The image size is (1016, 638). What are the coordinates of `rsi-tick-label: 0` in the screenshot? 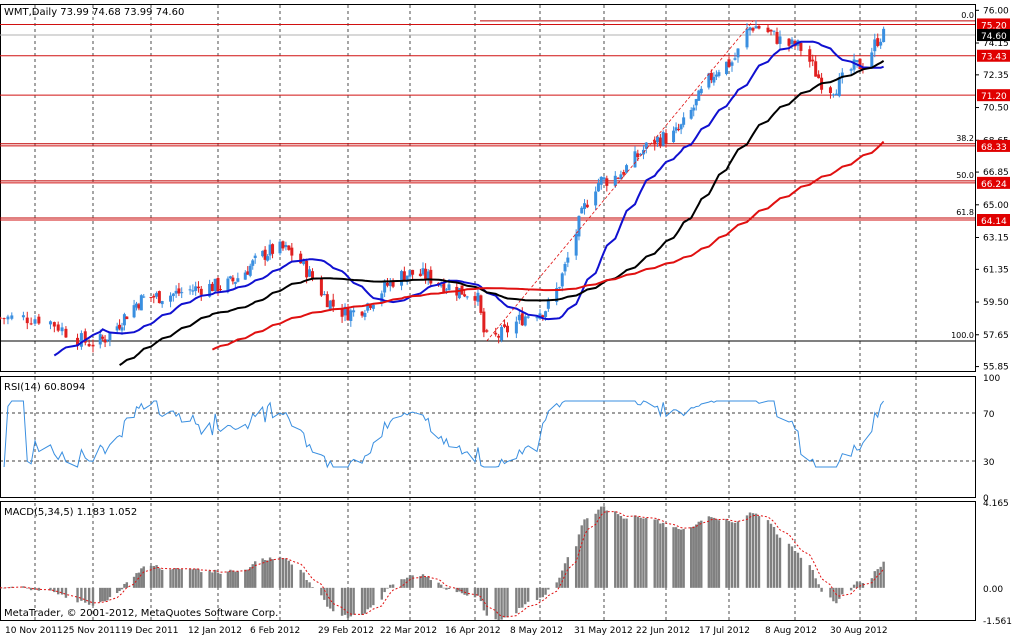 It's located at (986, 499).